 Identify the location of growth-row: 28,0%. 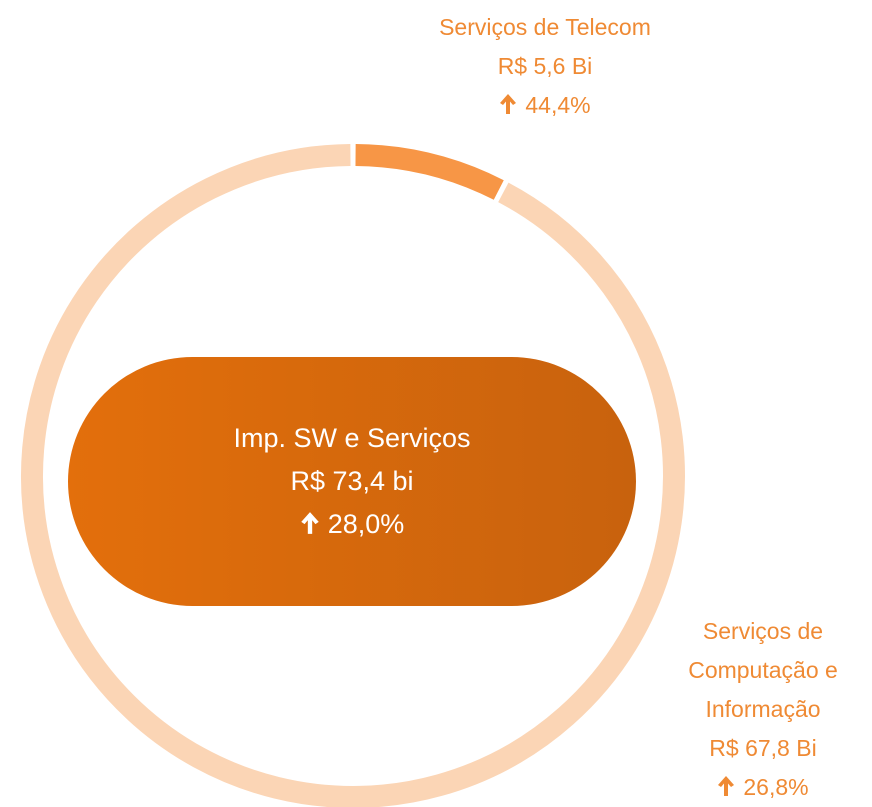
(352, 524).